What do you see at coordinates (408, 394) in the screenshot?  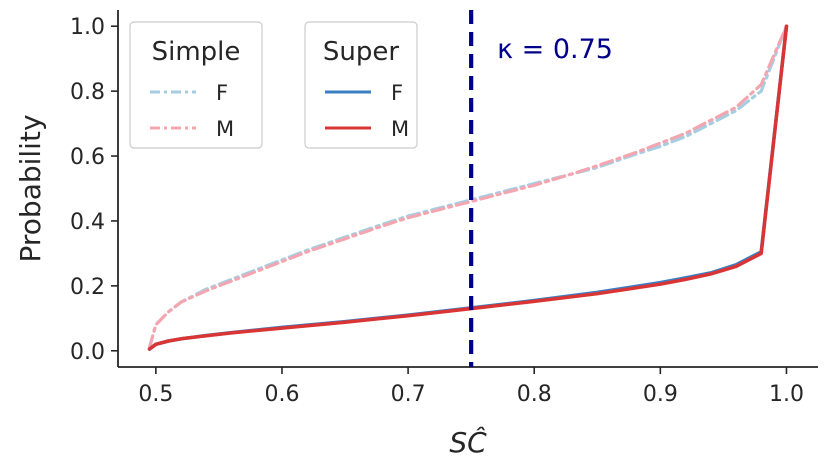 I see `x-tick-label: 0.7` at bounding box center [408, 394].